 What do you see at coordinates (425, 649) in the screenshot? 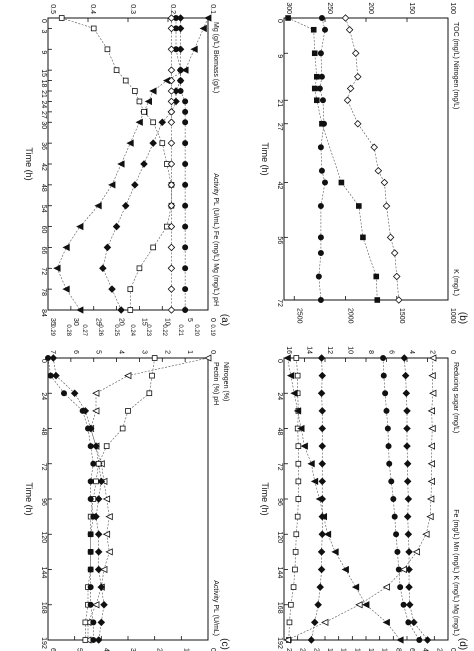
I see `y-tick-label: 400` at bounding box center [425, 649].